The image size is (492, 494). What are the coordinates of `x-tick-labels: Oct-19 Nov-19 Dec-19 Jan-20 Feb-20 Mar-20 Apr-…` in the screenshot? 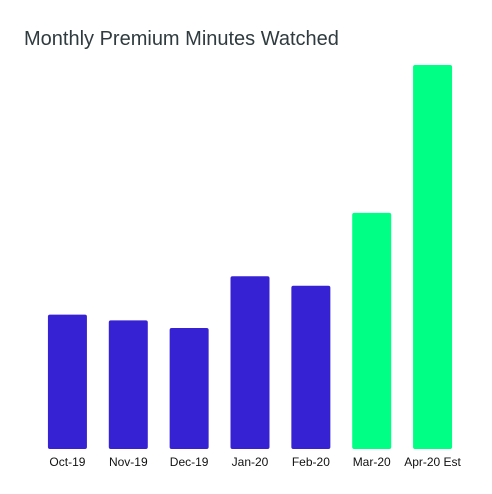 It's located at (255, 462).